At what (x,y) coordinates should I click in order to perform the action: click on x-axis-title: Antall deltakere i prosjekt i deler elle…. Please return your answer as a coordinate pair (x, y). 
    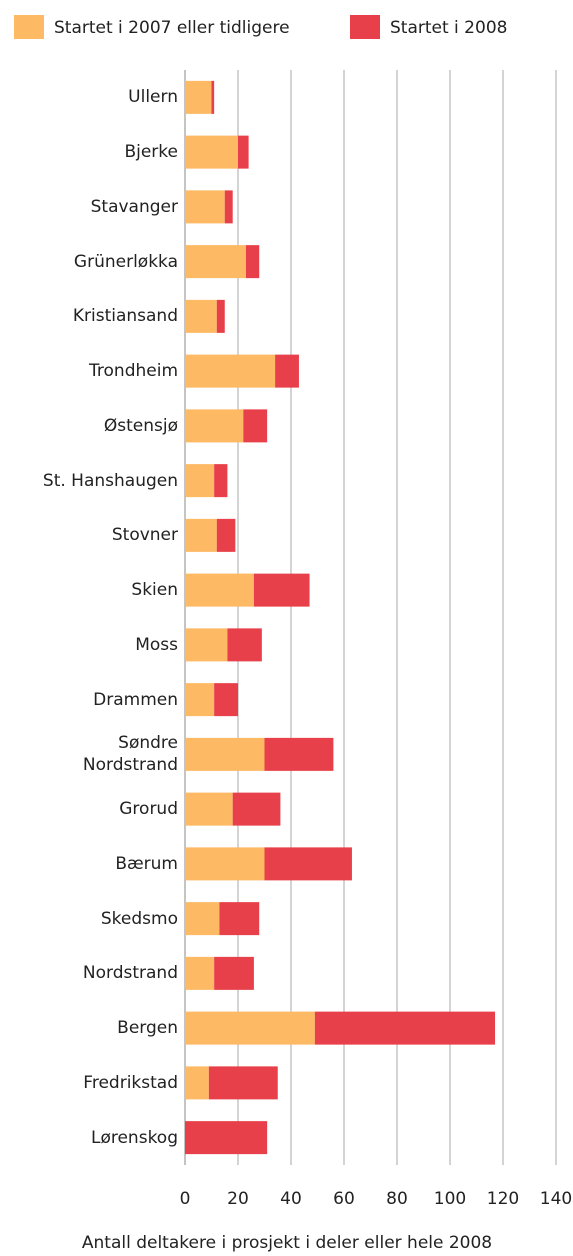
    Looking at the image, I should click on (287, 1243).